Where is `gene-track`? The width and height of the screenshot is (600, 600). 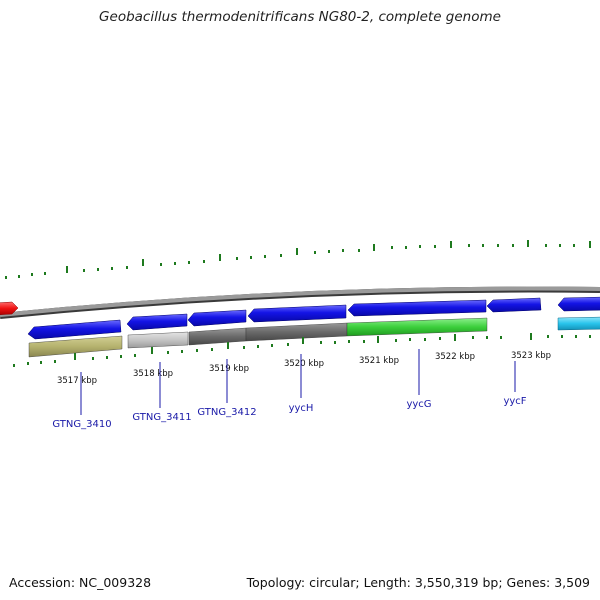 gene-track is located at coordinates (314, 337).